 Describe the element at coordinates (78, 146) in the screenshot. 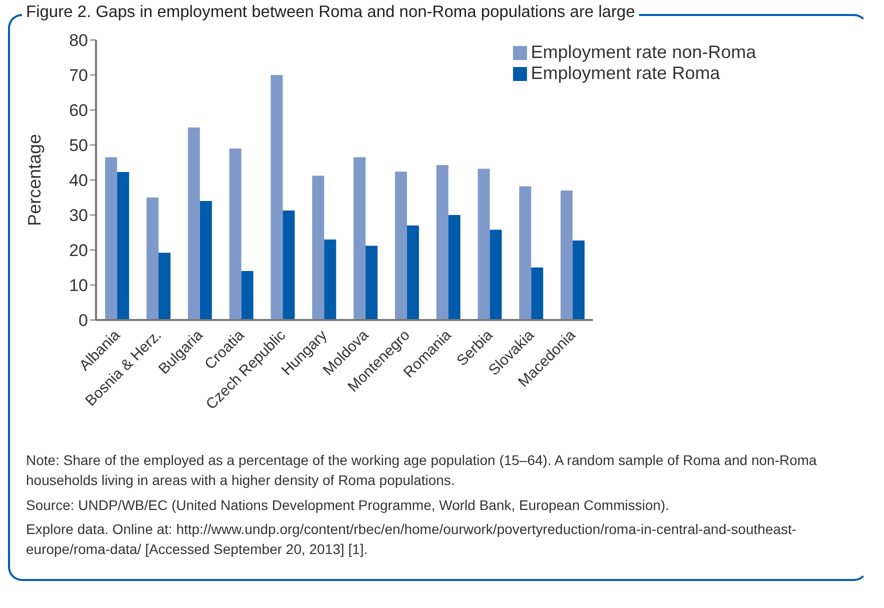

I see `y-tick-label: 50` at that location.